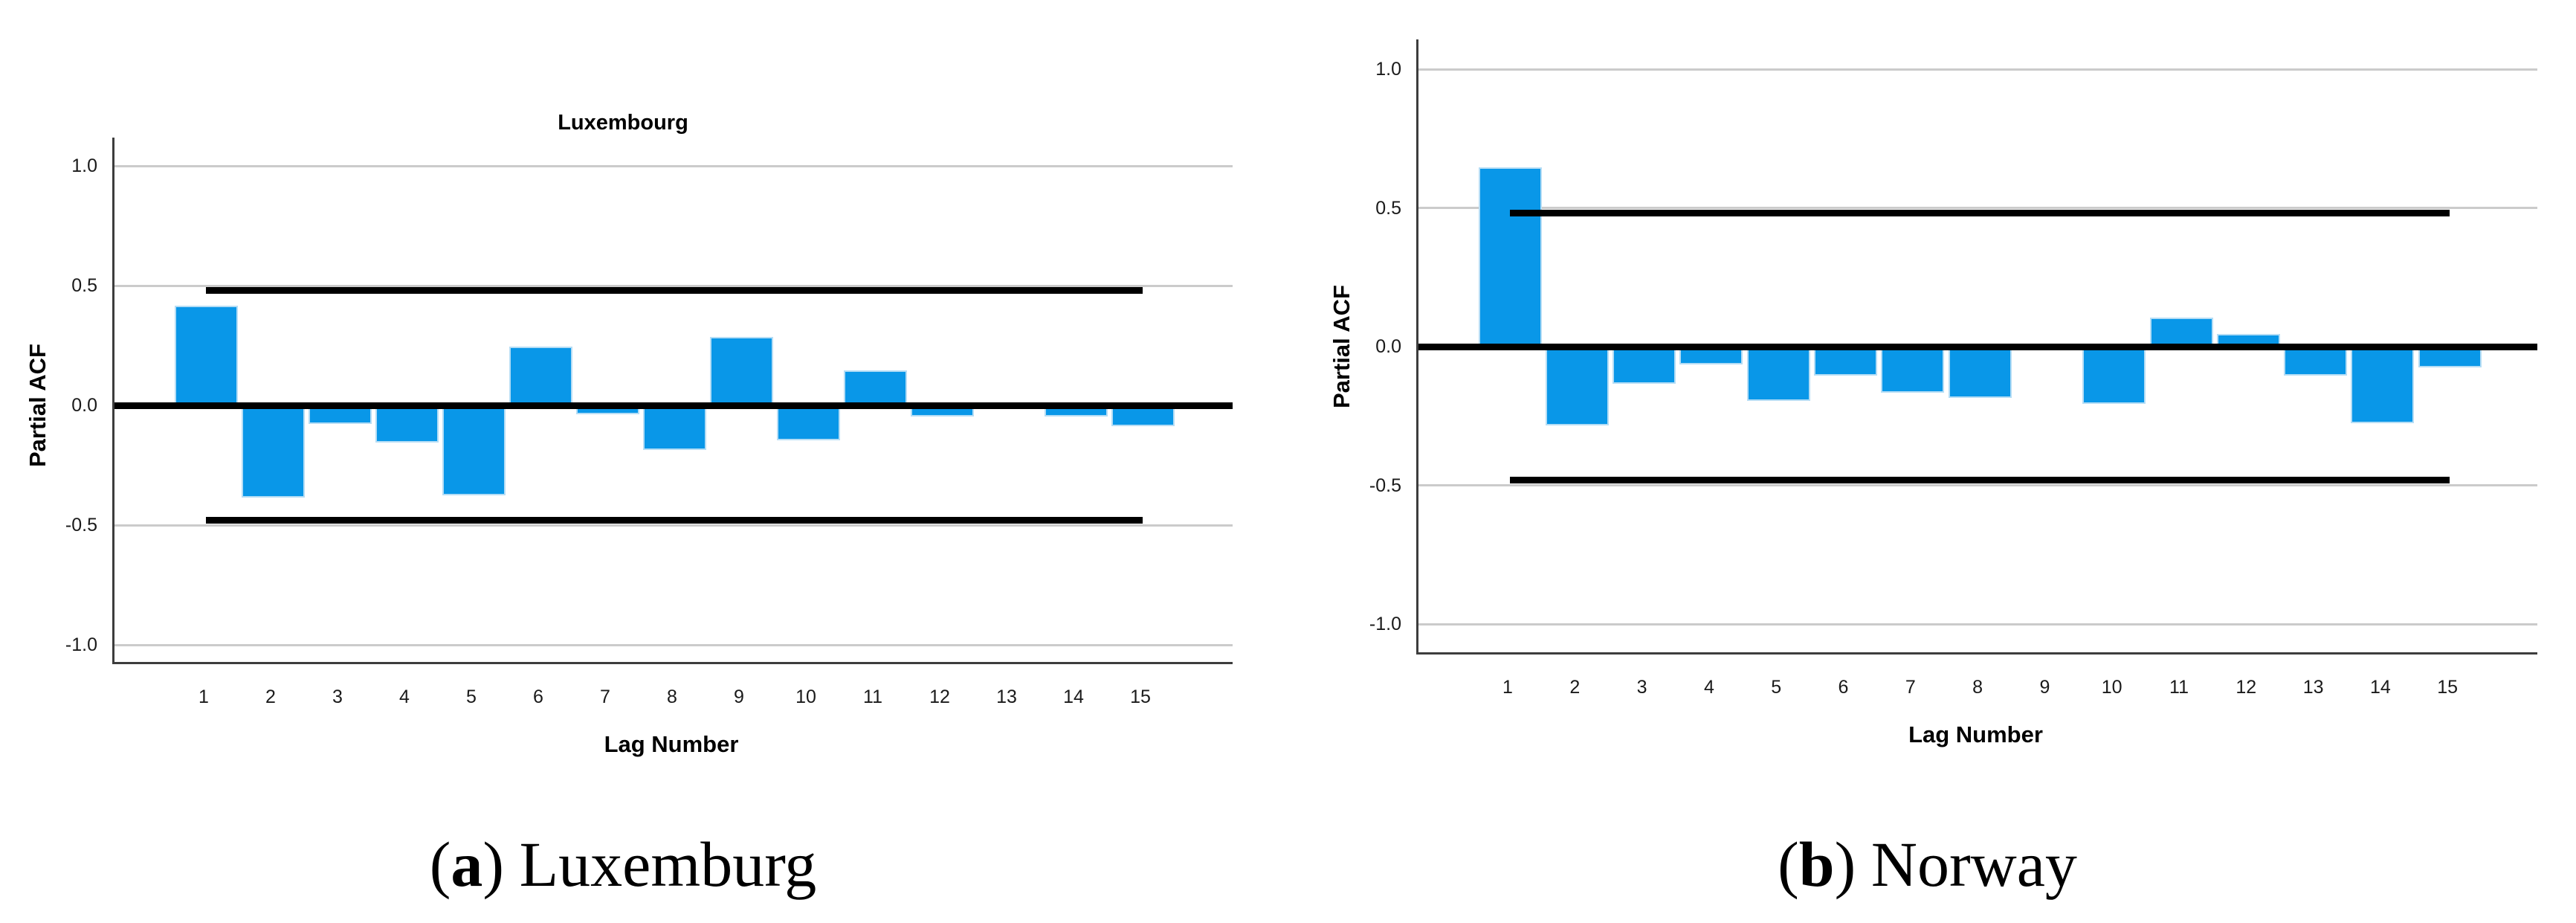  Describe the element at coordinates (1927, 59) in the screenshot. I see `chart-title-norway: Norway` at that location.